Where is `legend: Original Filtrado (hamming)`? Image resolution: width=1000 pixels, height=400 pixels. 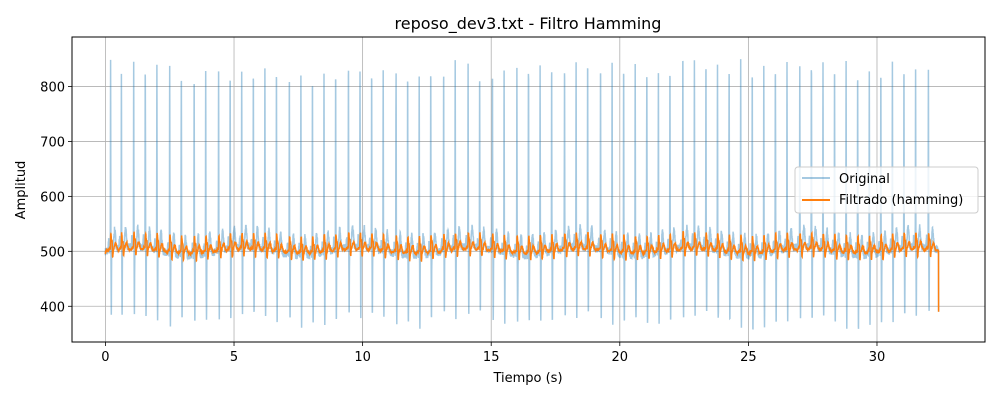
legend: Original Filtrado (hamming) is located at coordinates (886, 190).